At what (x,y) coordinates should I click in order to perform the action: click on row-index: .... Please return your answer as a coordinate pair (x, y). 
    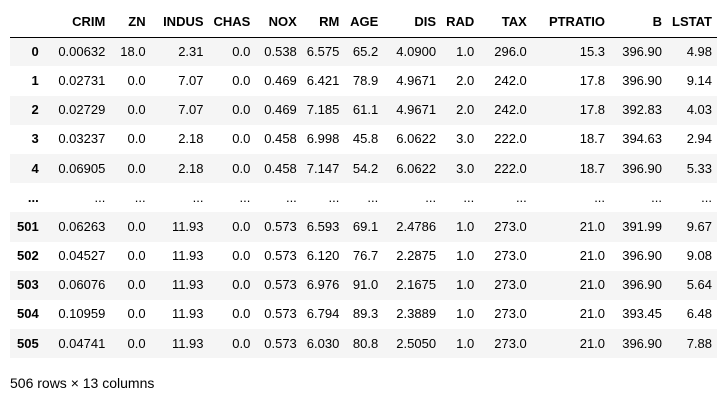
    Looking at the image, I should click on (33, 197).